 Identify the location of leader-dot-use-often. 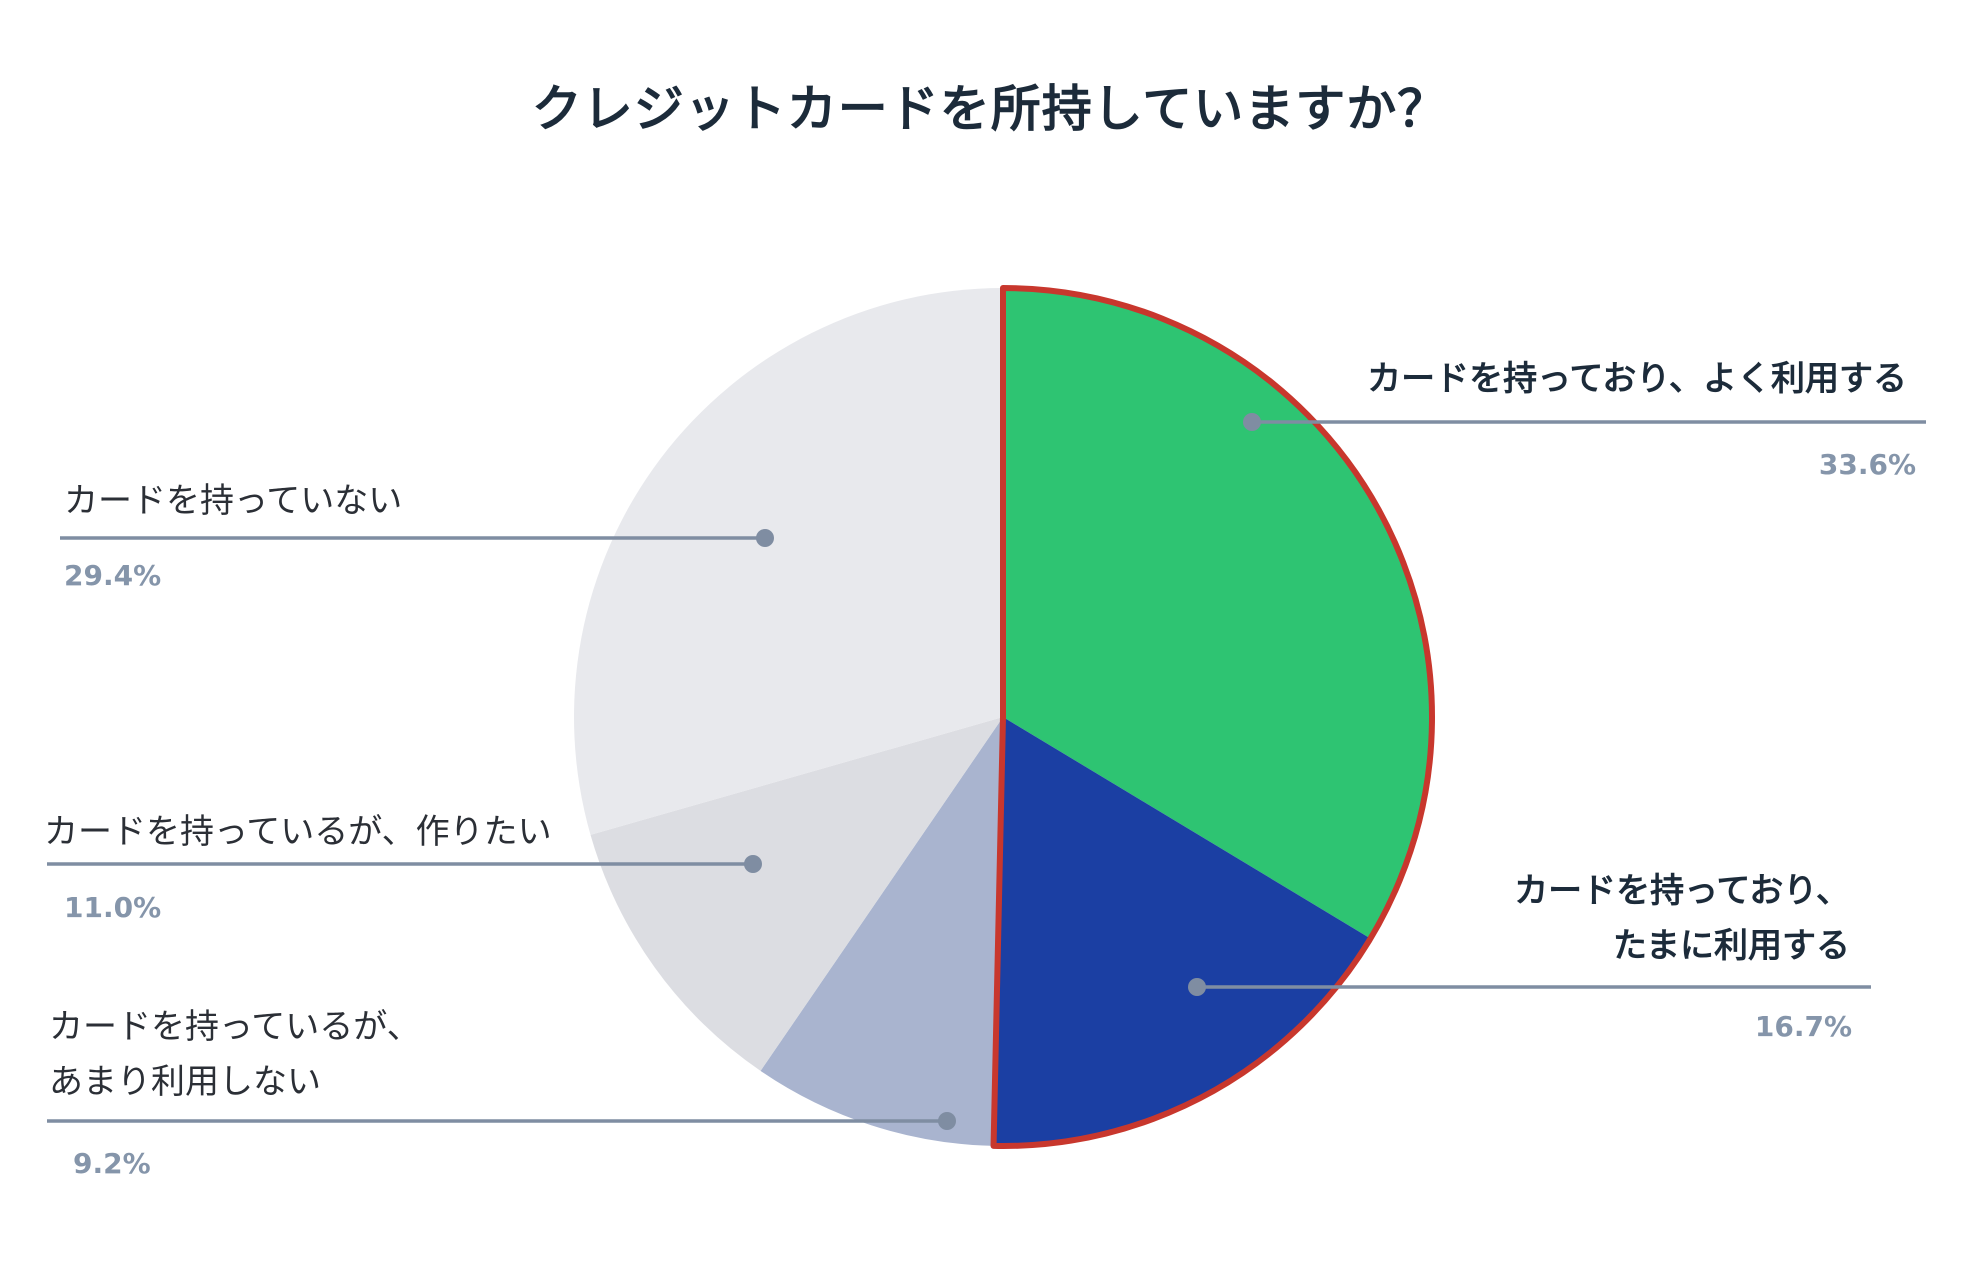
(1252, 422).